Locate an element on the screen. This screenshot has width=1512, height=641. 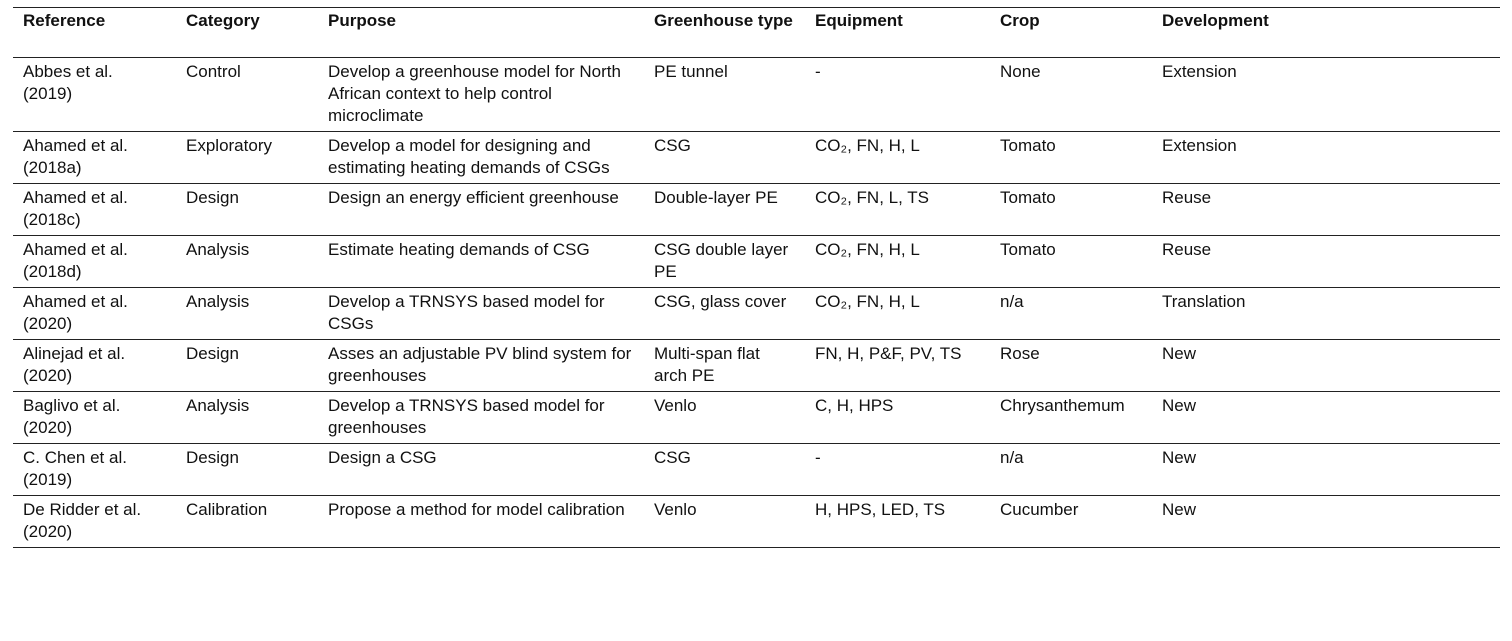
cell-category: Control is located at coordinates (213, 71).